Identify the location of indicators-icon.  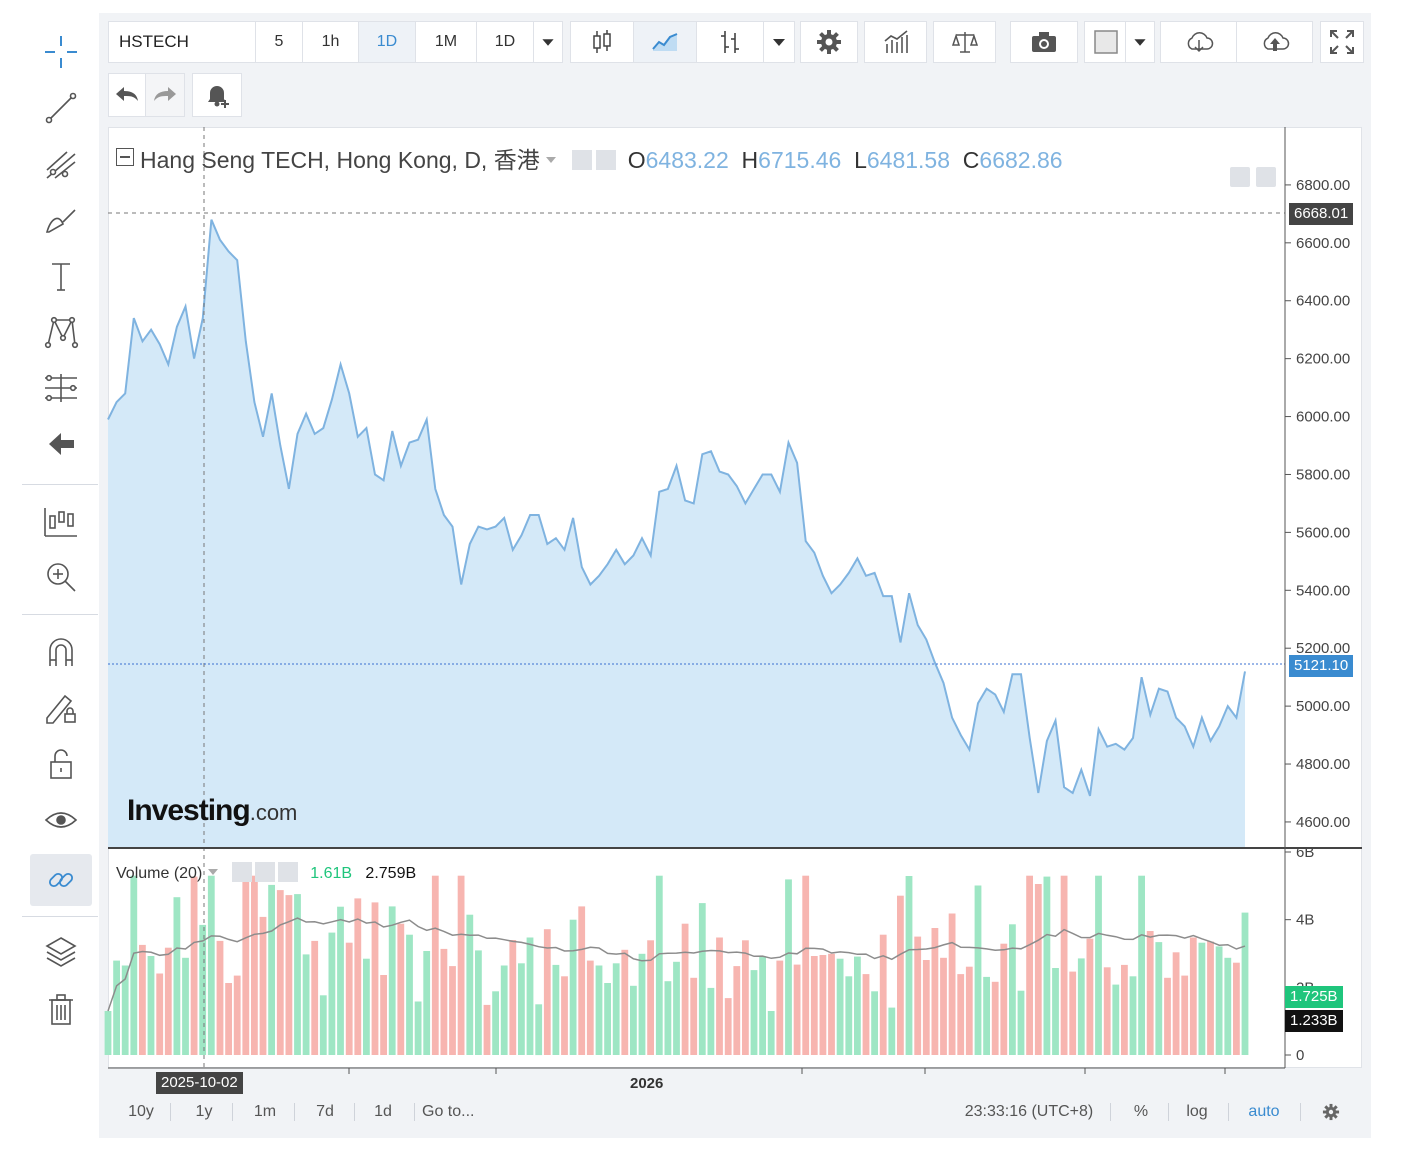
(61, 522).